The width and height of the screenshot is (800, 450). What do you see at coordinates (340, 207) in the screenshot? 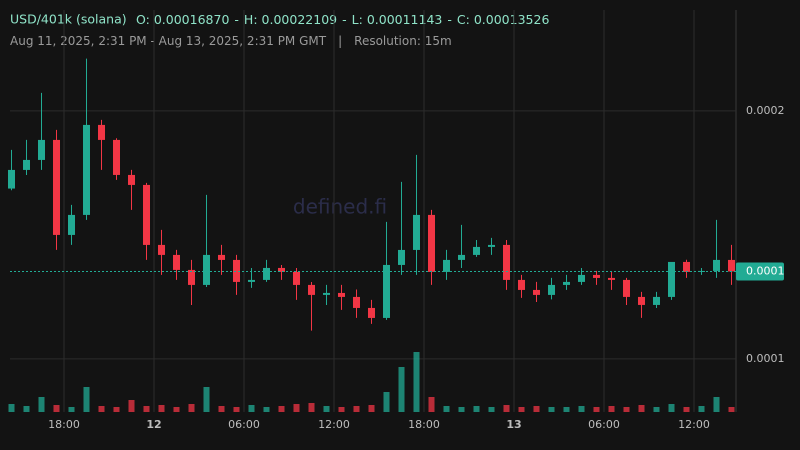
I see `watermark: defined.fi` at bounding box center [340, 207].